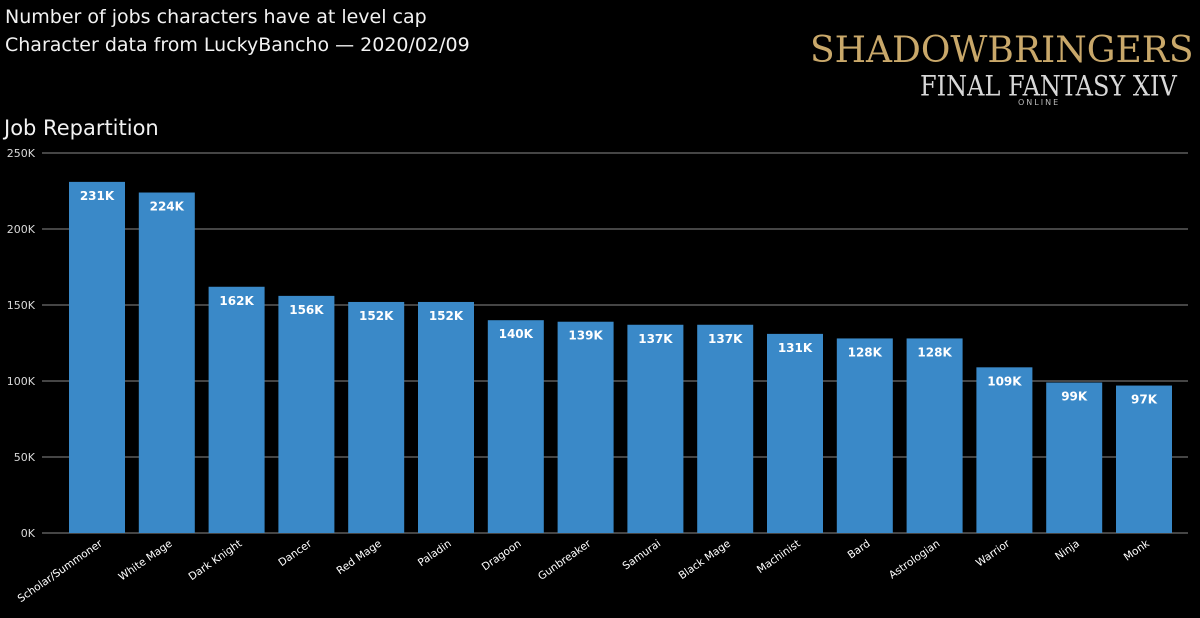  I want to click on shadowbringers-logo: SHADOWBRINGERS FINAL FANTASY XIV ONLINE, so click(1002, 70).